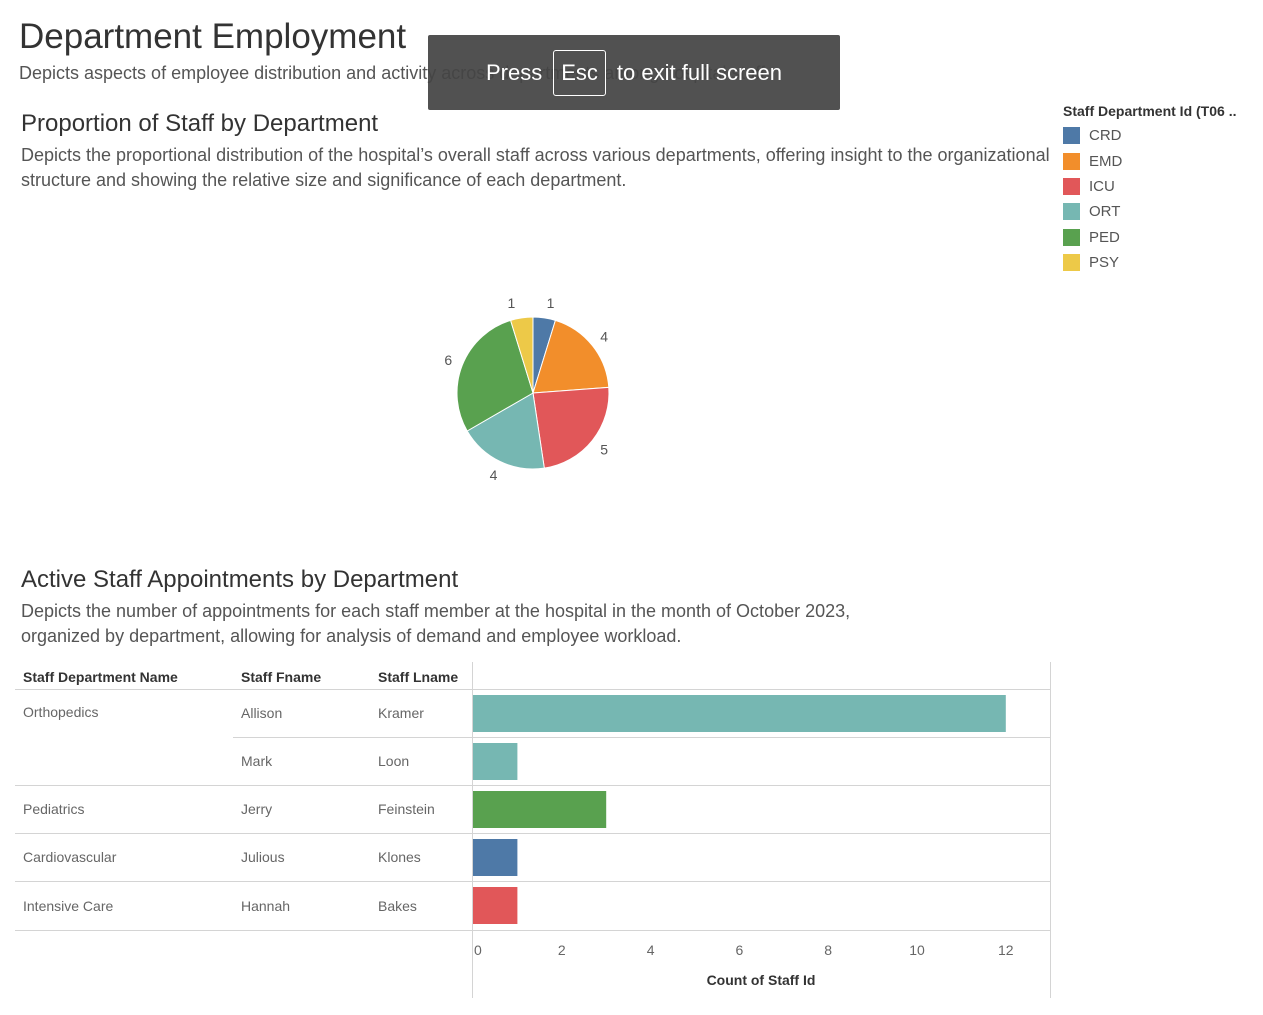 The image size is (1263, 1015). Describe the element at coordinates (399, 857) in the screenshot. I see `row-4-lname: Klones` at that location.